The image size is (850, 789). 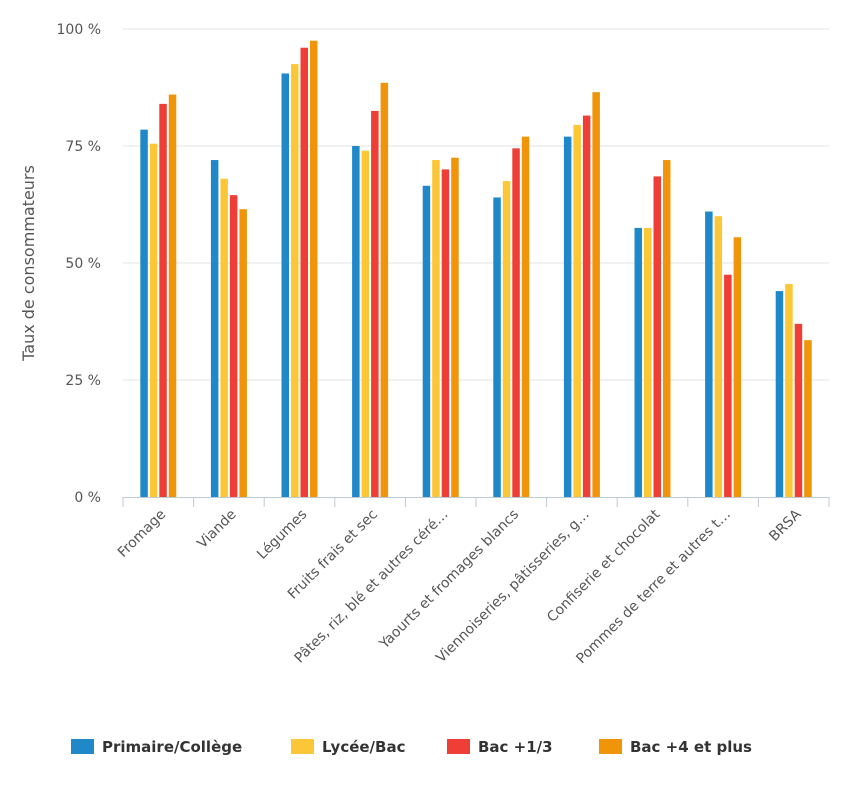 What do you see at coordinates (363, 747) in the screenshot?
I see `legend-label: Lycée/Bac` at bounding box center [363, 747].